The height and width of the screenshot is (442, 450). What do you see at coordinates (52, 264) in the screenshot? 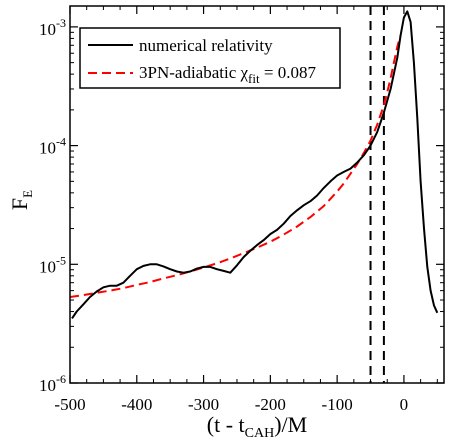
I see `y-tick-label: 10⁻⁵` at bounding box center [52, 264].